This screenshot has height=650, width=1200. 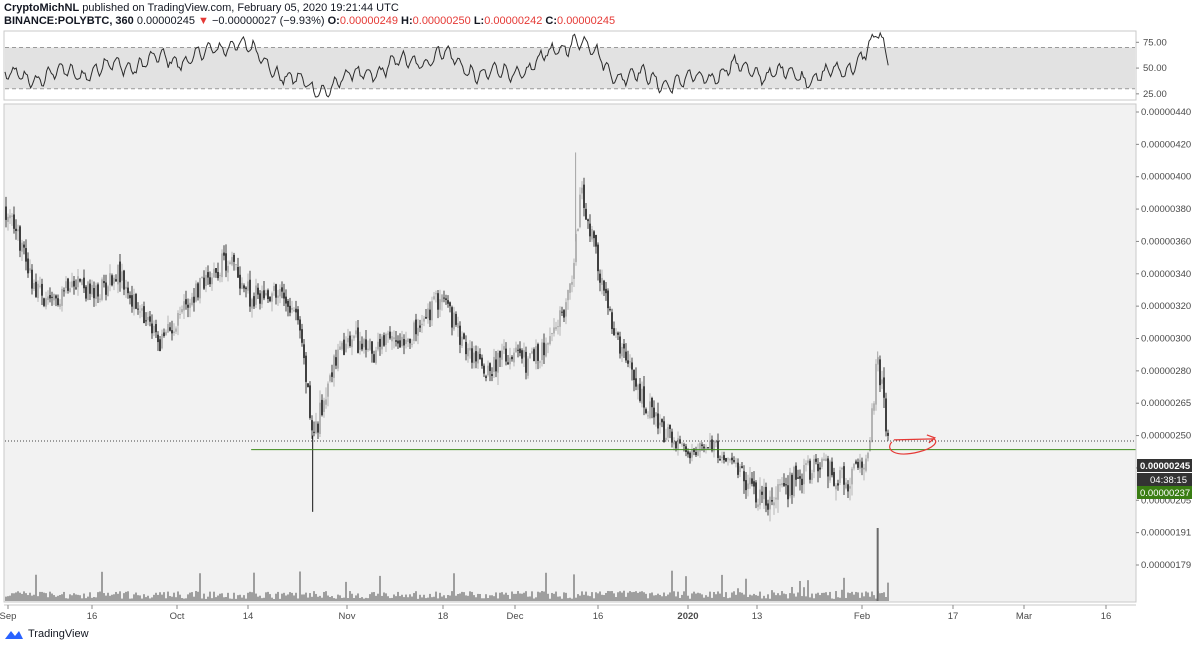 What do you see at coordinates (1155, 68) in the screenshot?
I see `rsi-tick-label: 50.00` at bounding box center [1155, 68].